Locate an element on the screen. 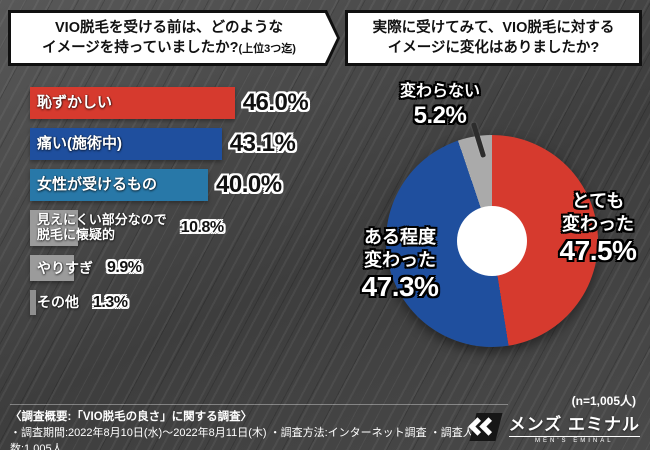  bar-category-label: 恥ずかしい is located at coordinates (75, 103).